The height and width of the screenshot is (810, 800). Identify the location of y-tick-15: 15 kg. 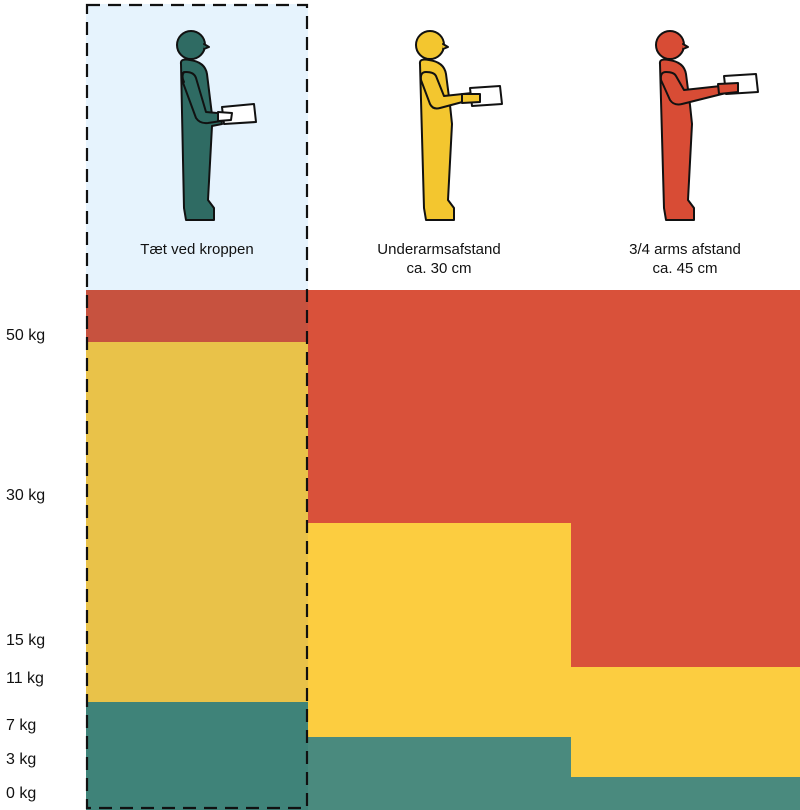
(26, 640).